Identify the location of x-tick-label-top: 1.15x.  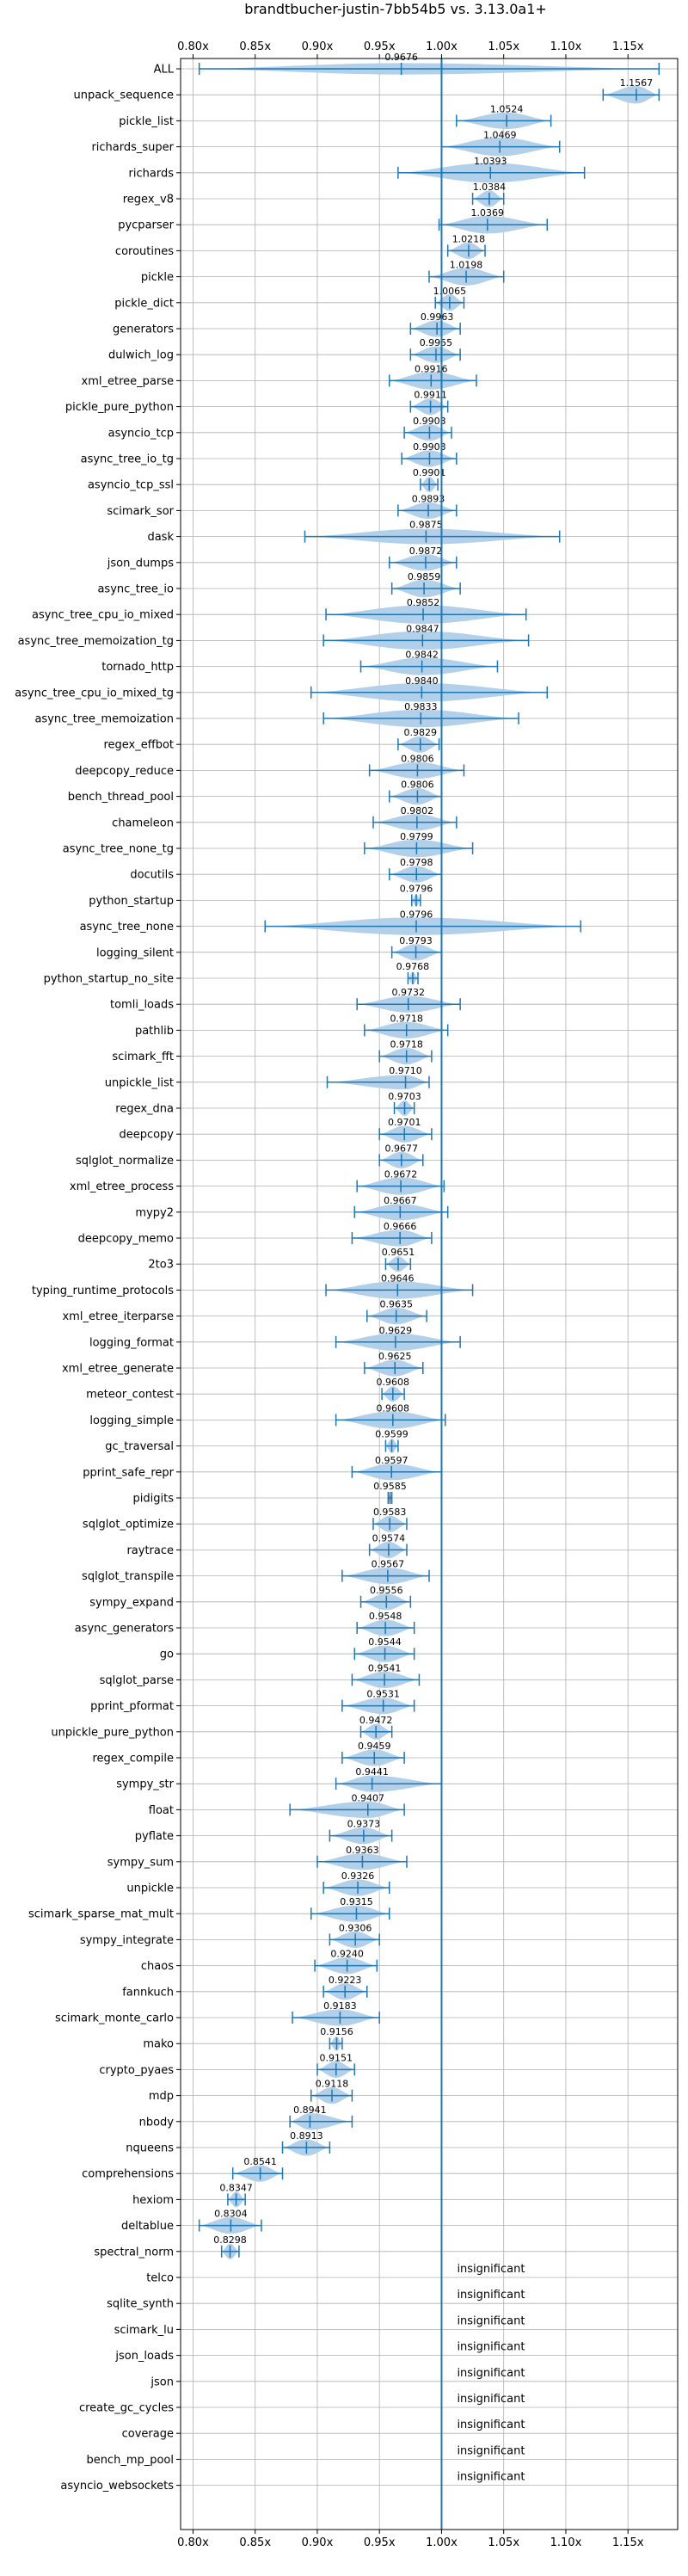
(628, 47).